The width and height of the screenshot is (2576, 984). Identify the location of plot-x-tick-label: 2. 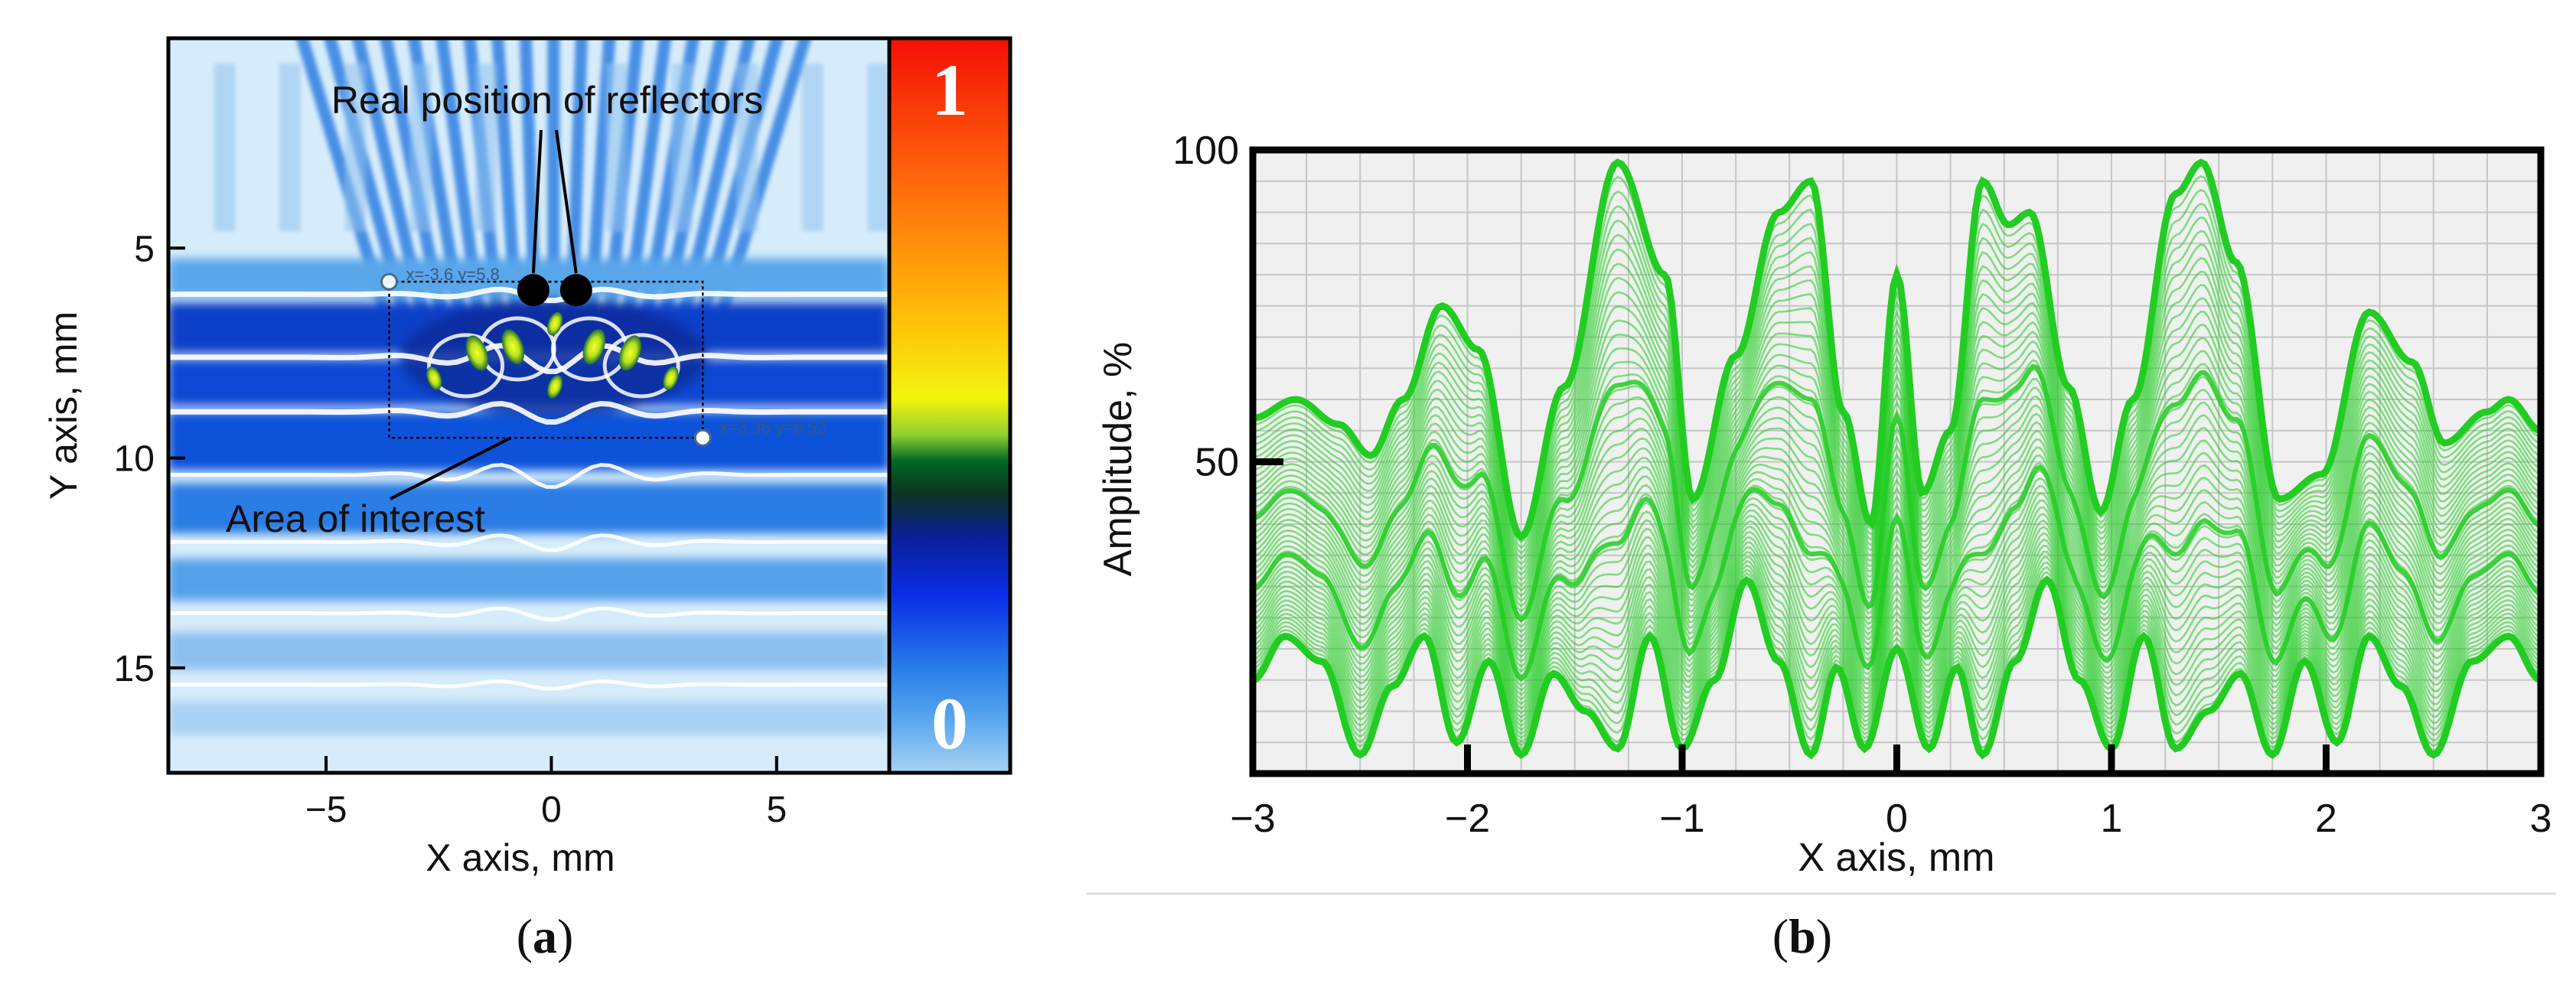
(2326, 819).